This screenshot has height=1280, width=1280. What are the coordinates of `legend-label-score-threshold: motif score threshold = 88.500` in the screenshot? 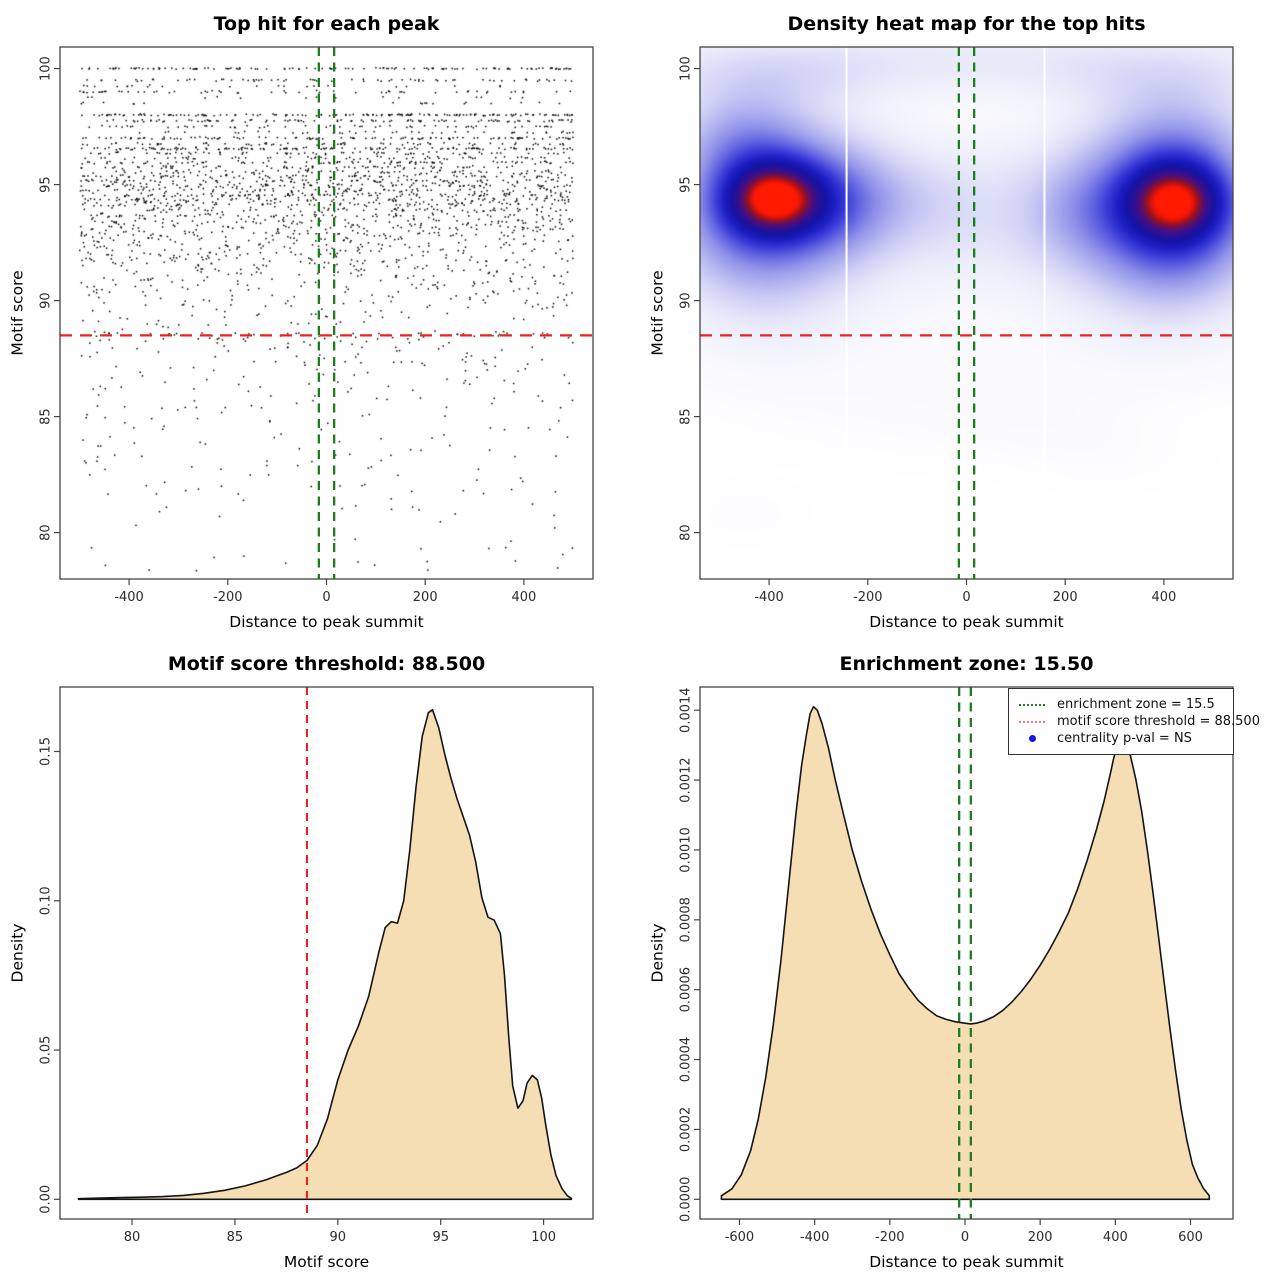 It's located at (1158, 721).